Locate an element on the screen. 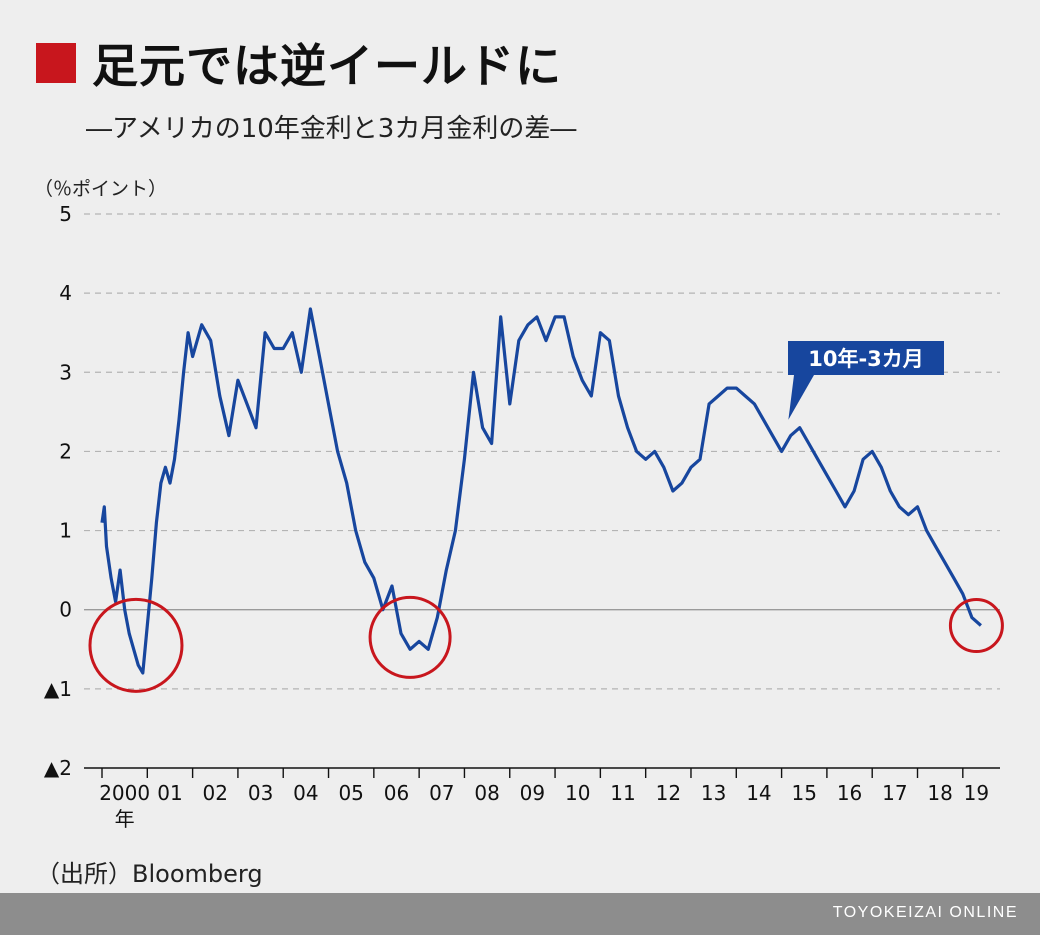 This screenshot has width=1040, height=935. y-axis-unit: （％ポイント） is located at coordinates (101, 189).